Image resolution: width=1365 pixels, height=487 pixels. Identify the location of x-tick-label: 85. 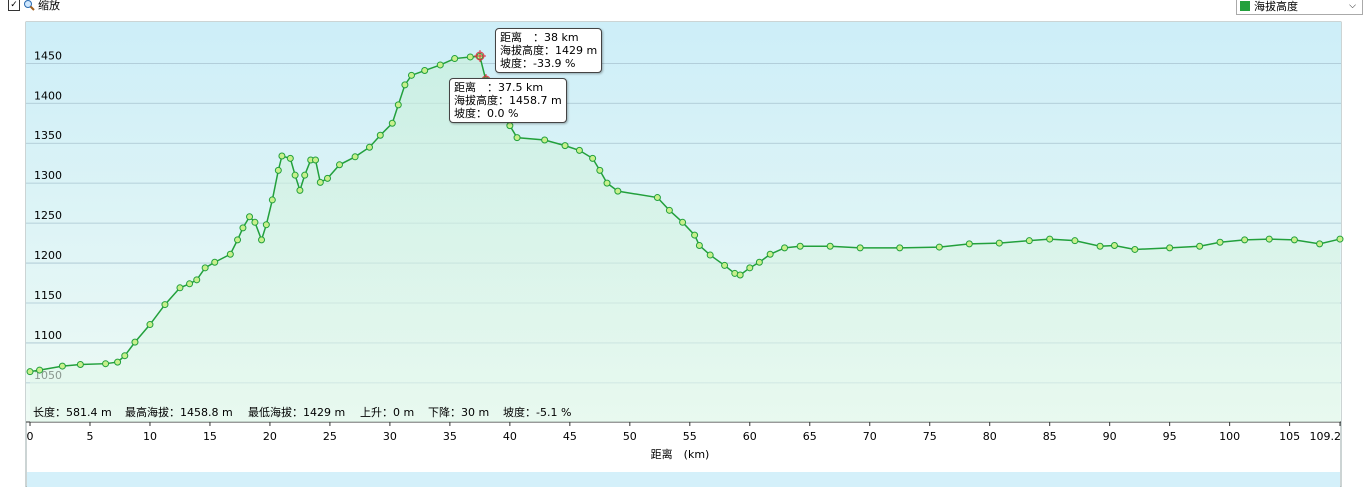
(1050, 436).